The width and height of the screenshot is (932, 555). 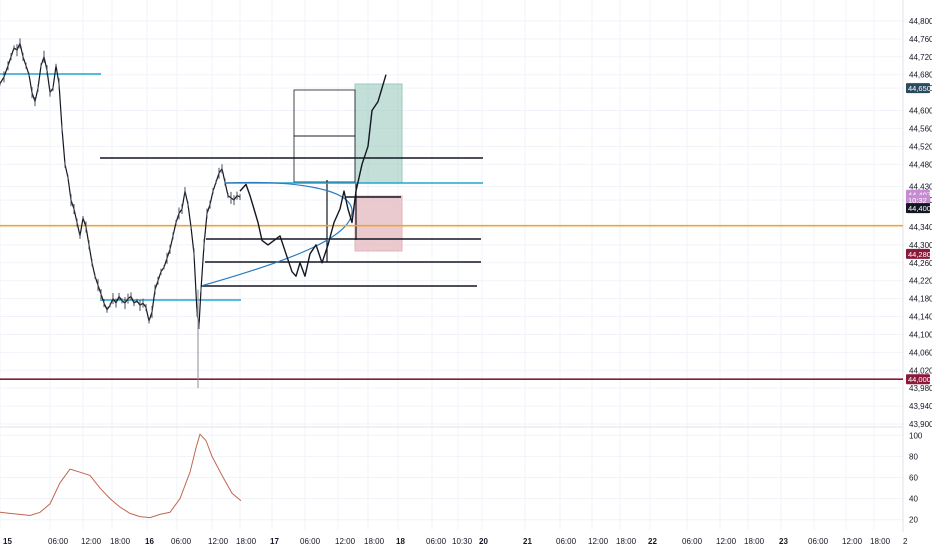 I want to click on price-badge-label: 44,000, so click(x=919, y=379).